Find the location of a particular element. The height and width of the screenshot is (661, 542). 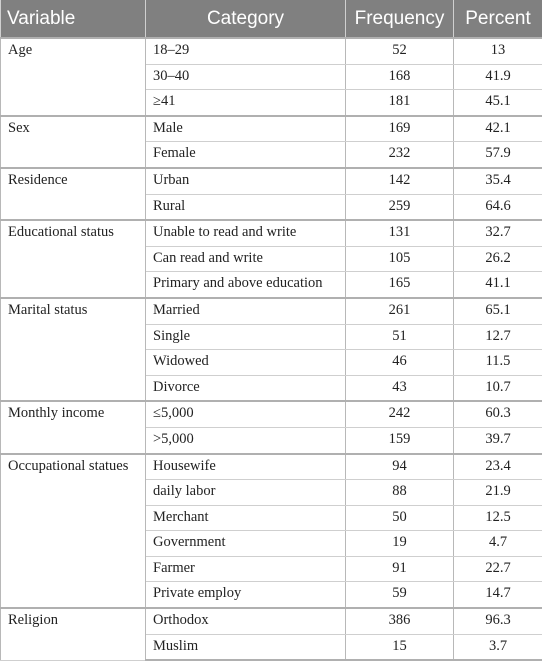

category-cell: Single is located at coordinates (246, 337).